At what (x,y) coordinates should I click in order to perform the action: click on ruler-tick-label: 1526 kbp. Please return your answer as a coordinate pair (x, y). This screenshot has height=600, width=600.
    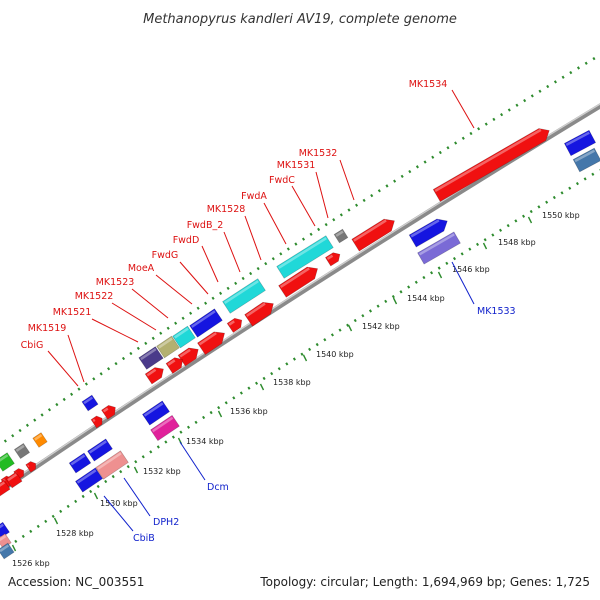
    Looking at the image, I should click on (31, 563).